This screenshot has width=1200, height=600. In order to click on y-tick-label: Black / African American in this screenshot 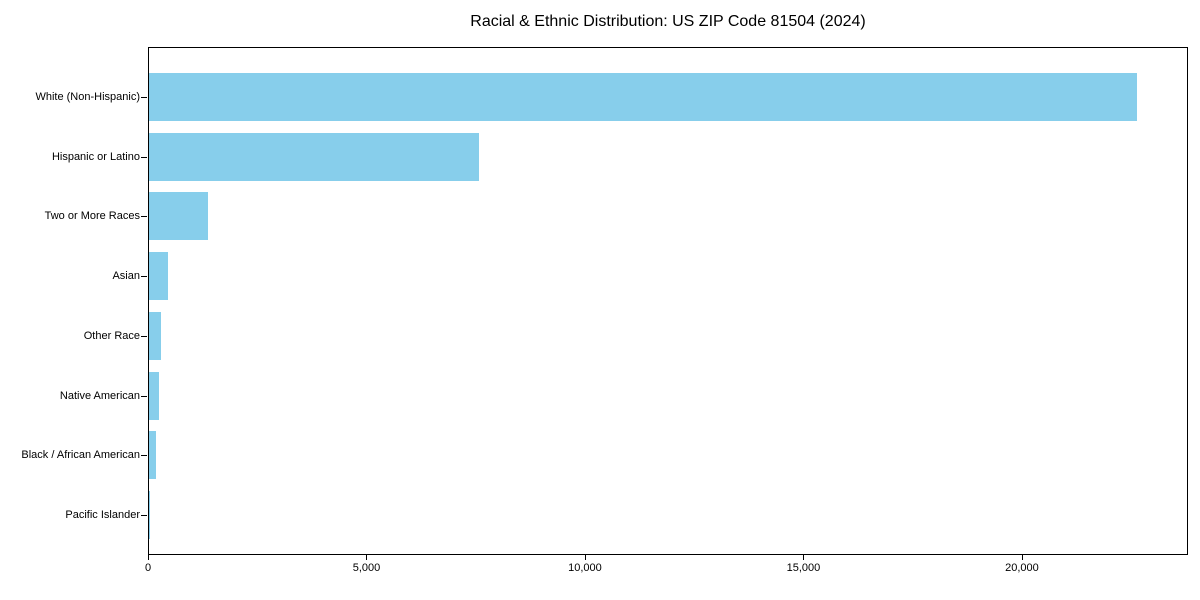, I will do `click(80, 455)`.